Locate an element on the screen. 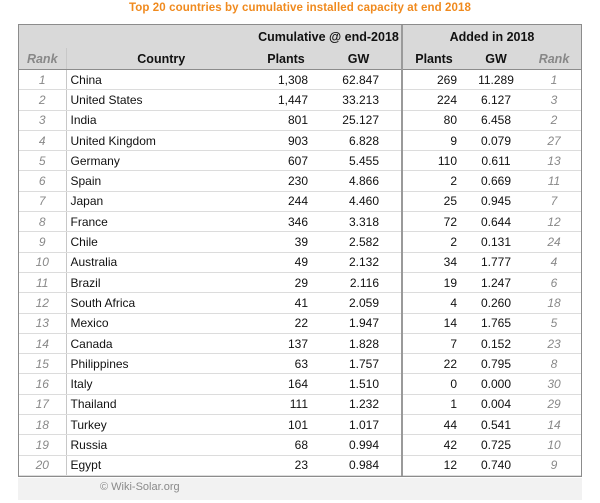  cell-rank-added: 14 is located at coordinates (554, 425).